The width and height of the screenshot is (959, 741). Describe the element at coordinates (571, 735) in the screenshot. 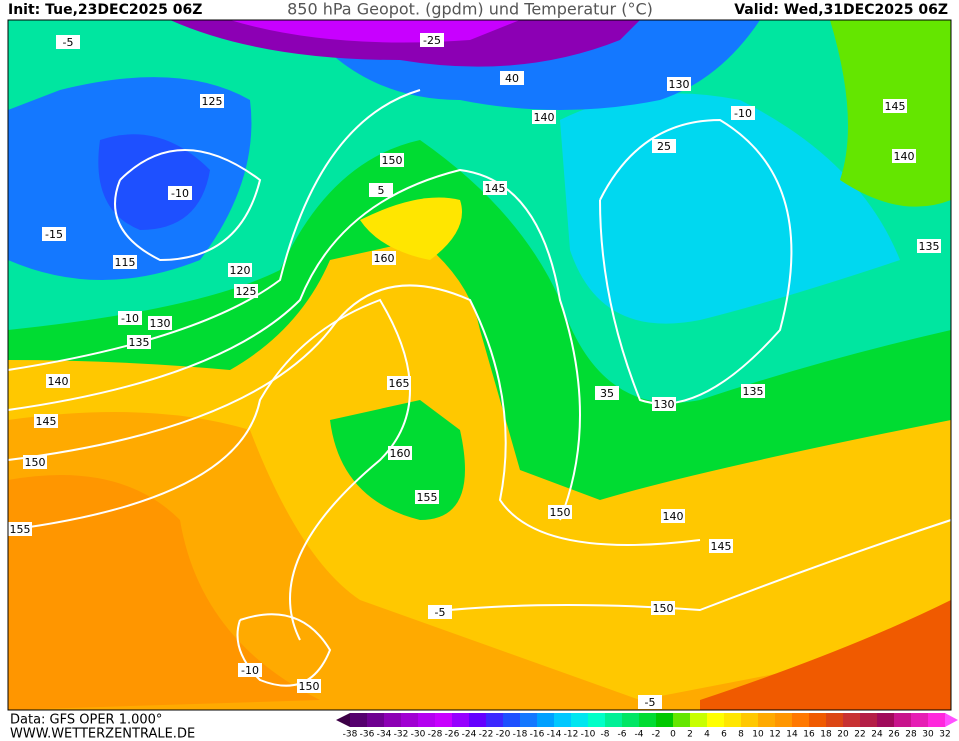

I see `colorbar-label: -12` at that location.